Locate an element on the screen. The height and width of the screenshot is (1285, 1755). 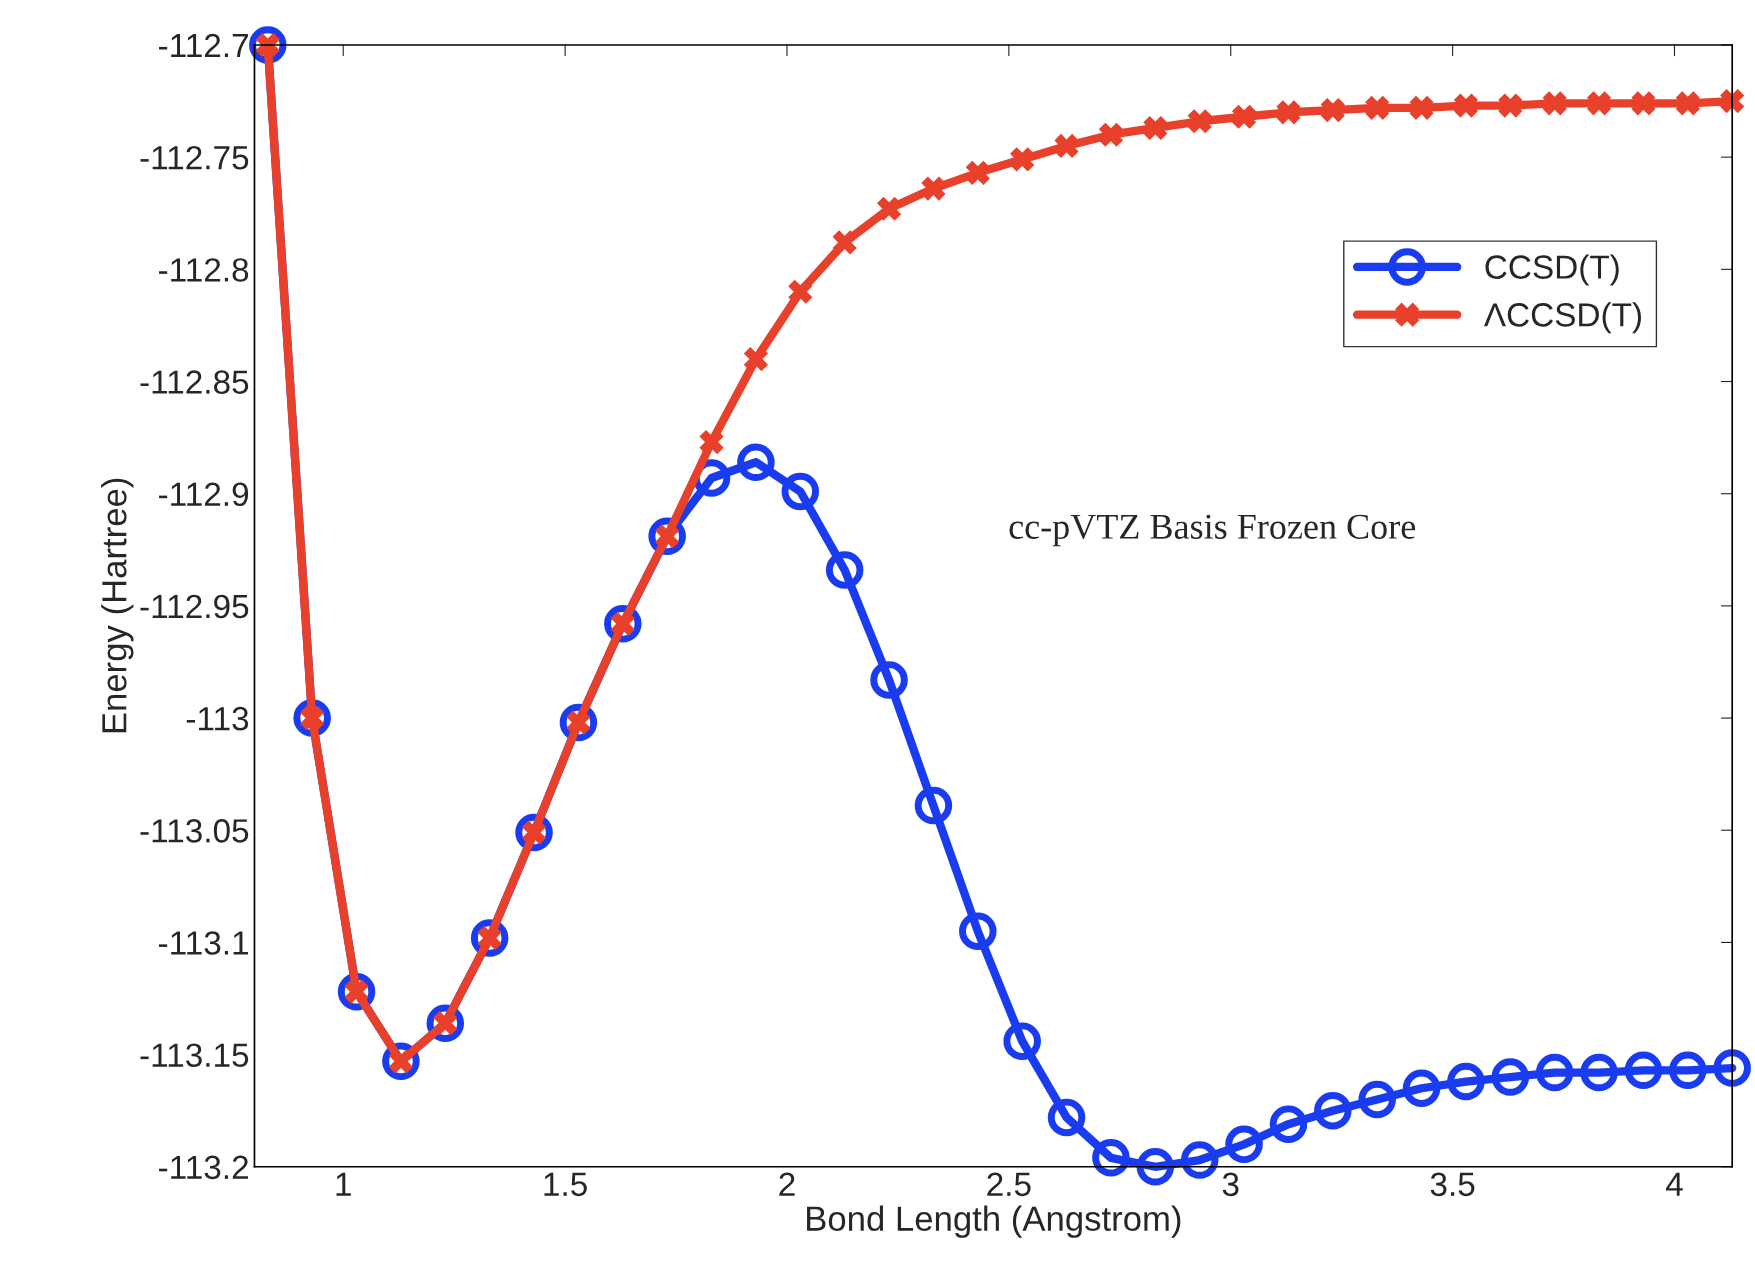
y-tick-label: -112.7 is located at coordinates (203, 45).